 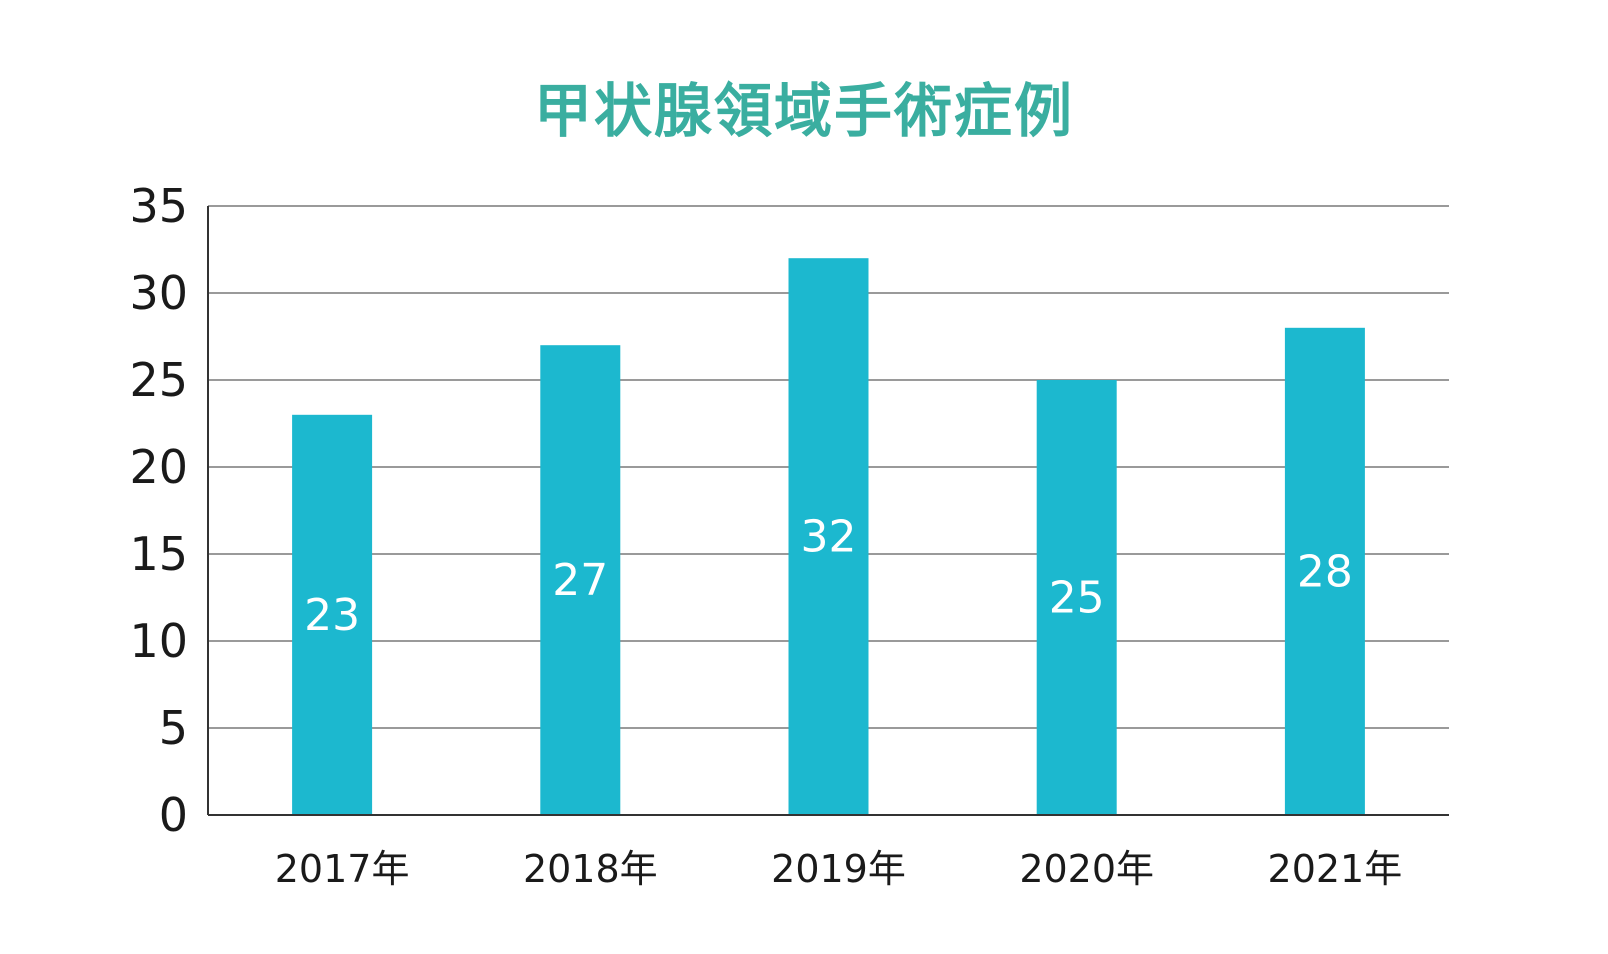 I want to click on bar-value-label: 25, so click(x=1077, y=598).